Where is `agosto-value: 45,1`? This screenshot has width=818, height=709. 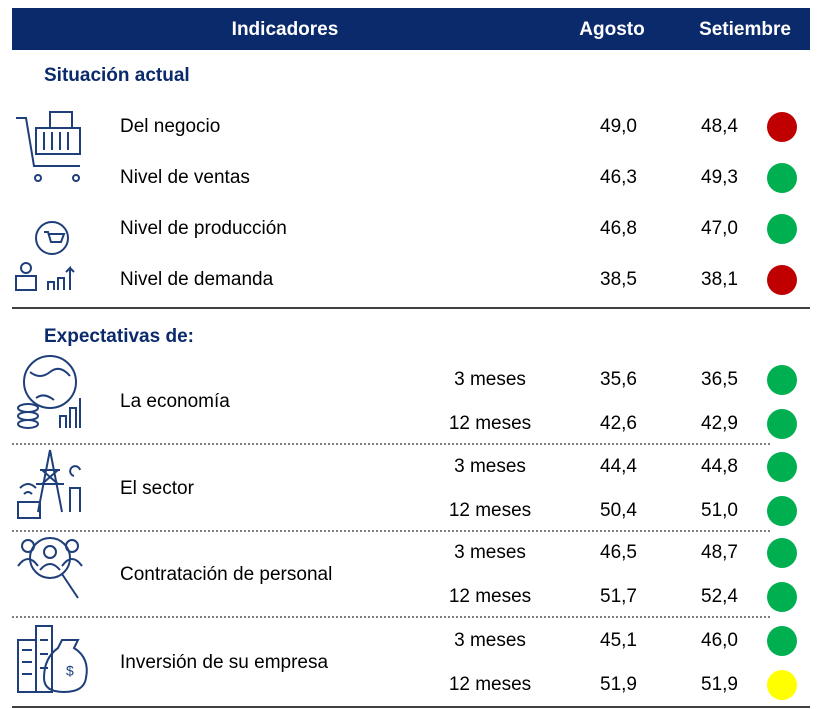
agosto-value: 45,1 is located at coordinates (618, 640).